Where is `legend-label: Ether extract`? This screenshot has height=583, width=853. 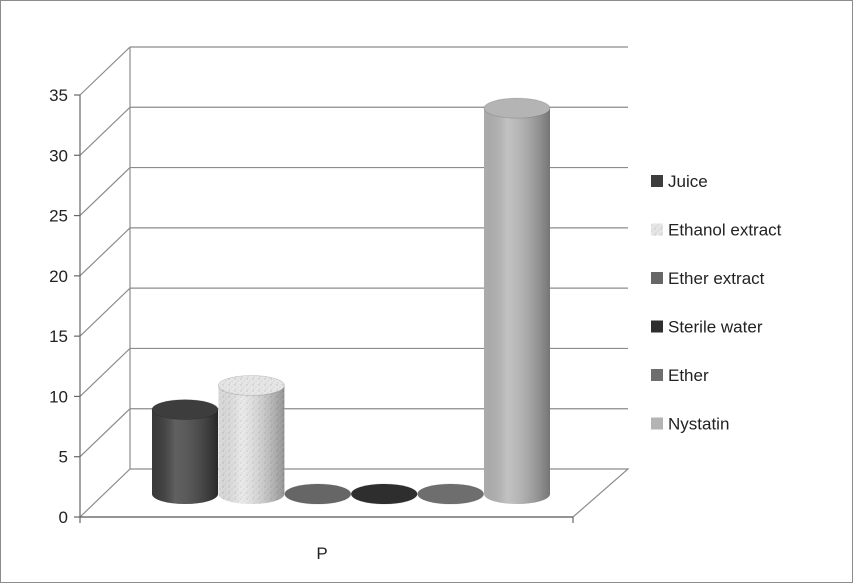 legend-label: Ether extract is located at coordinates (716, 278).